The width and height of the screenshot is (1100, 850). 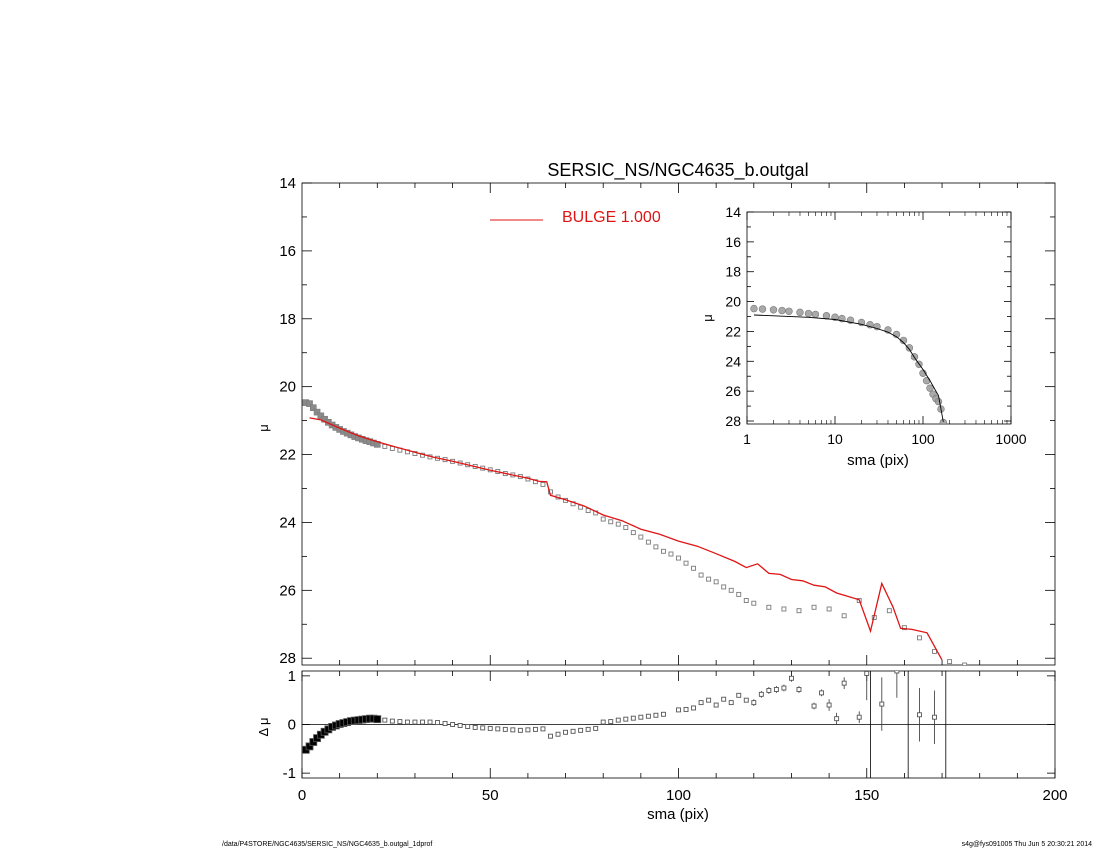 I want to click on main-title: SERSIC_NS/NGC4635_b.outgal, so click(x=677, y=170).